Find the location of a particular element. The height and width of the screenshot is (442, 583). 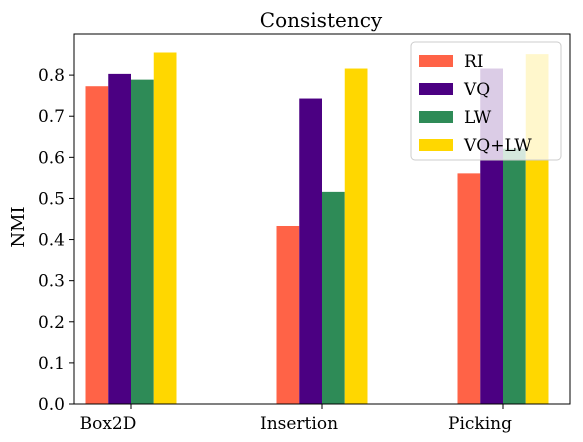

legend: RI VQ LW VQ+LW is located at coordinates (486, 101).